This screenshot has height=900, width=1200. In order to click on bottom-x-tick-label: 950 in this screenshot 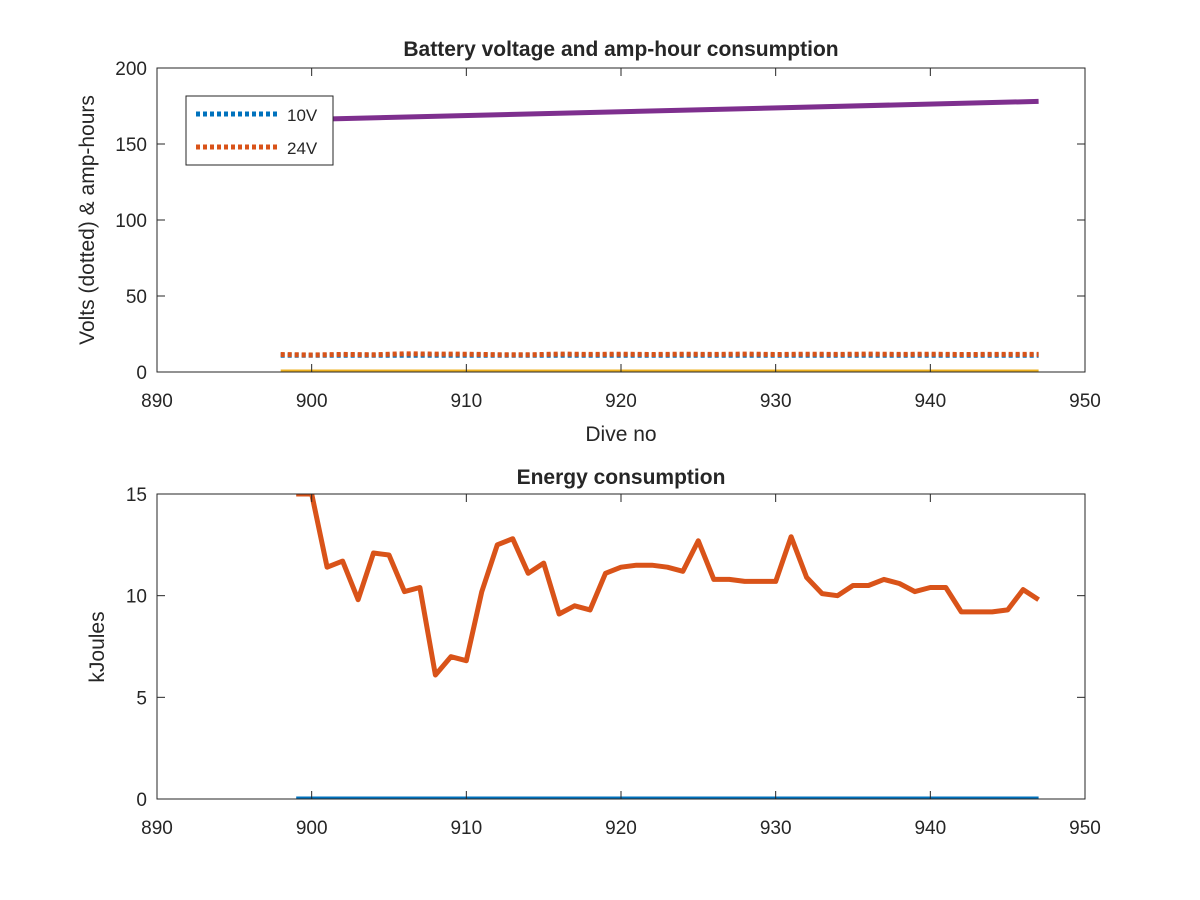, I will do `click(1085, 828)`.